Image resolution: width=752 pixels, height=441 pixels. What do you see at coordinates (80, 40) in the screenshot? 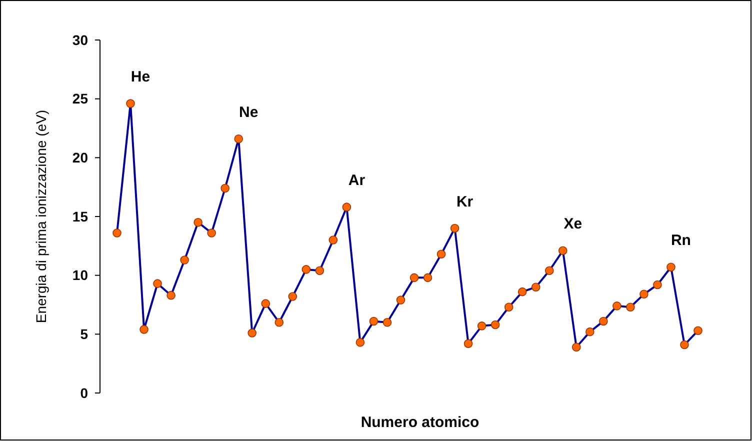
I see `y-tick-label: 30` at bounding box center [80, 40].